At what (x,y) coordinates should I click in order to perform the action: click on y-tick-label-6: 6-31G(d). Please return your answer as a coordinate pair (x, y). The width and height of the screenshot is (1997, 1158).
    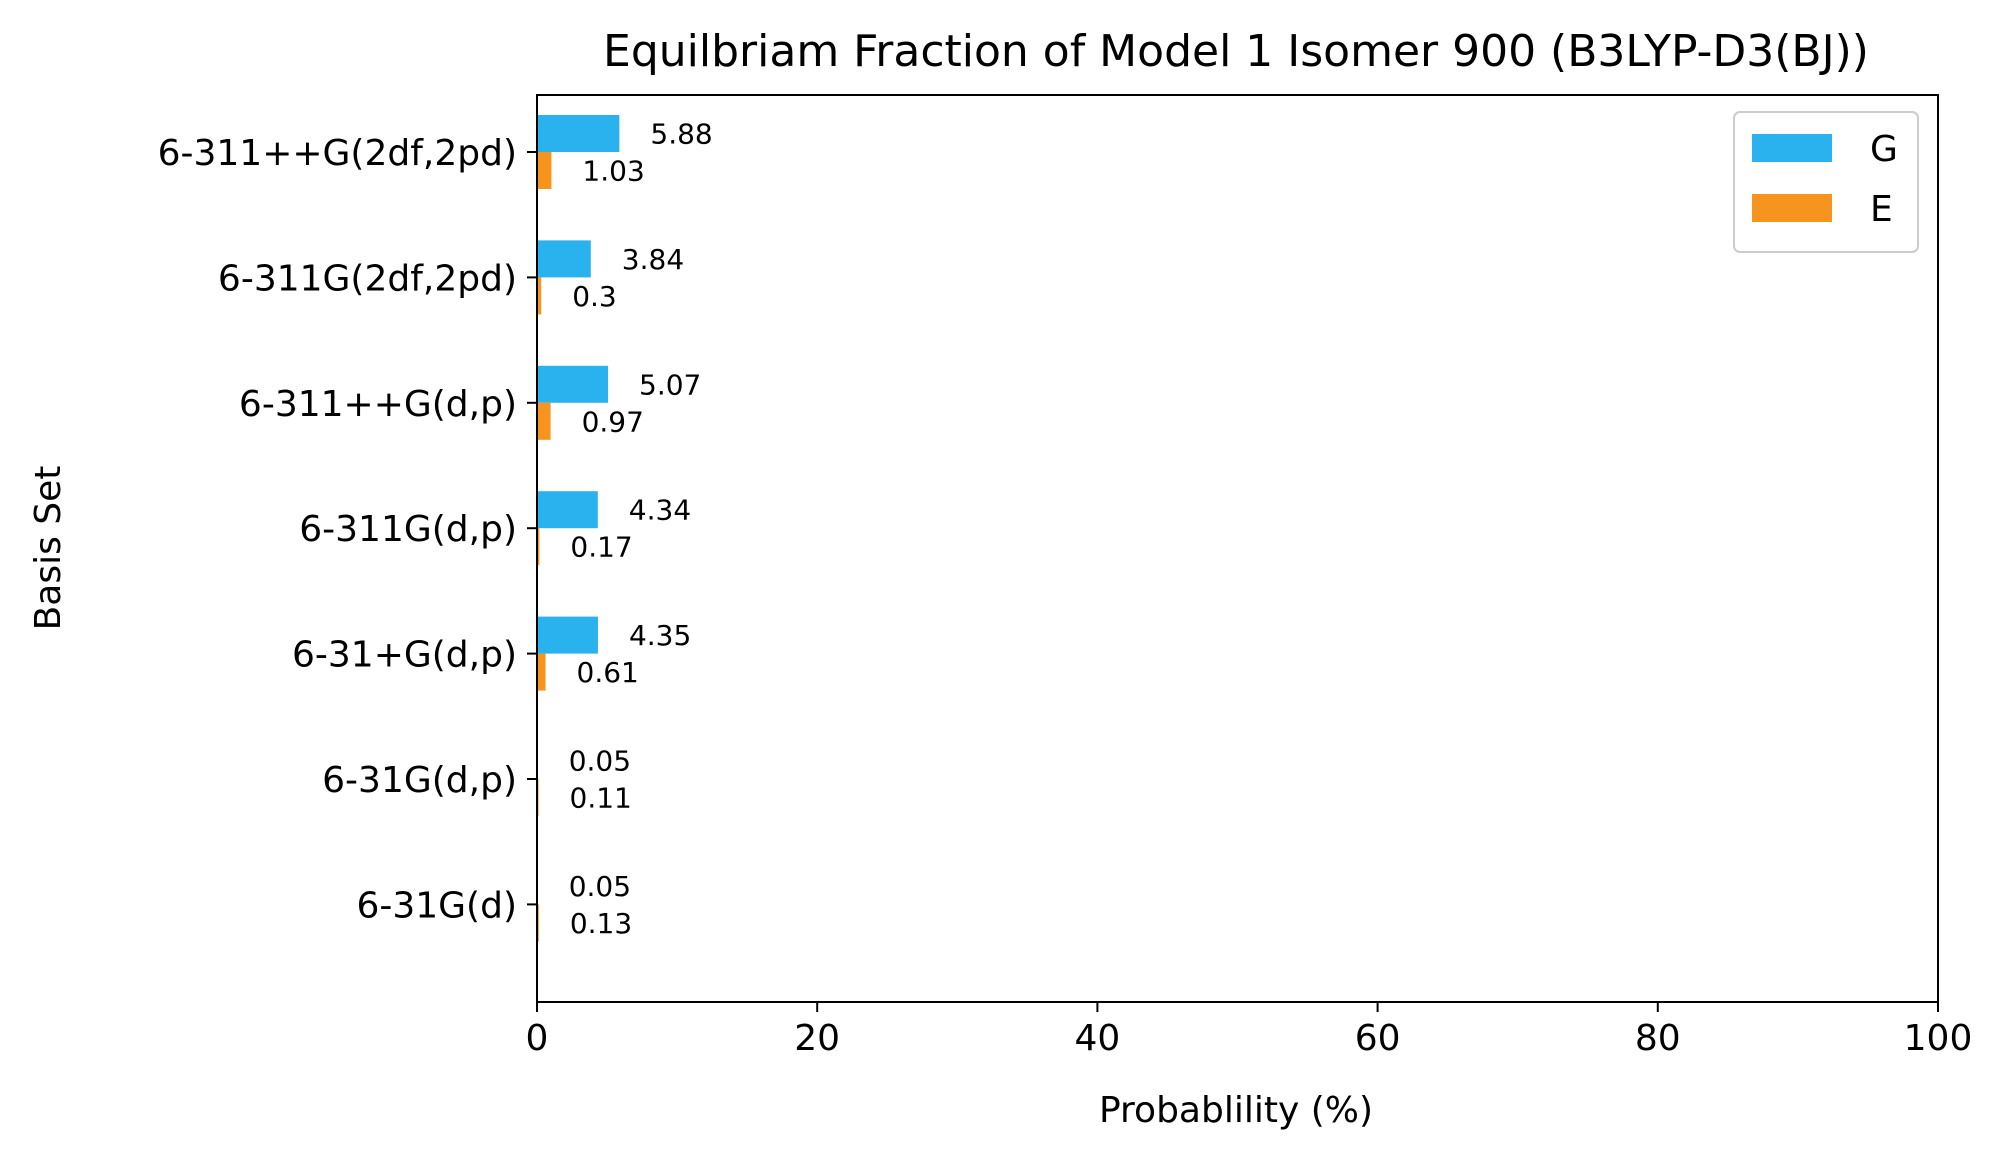
    Looking at the image, I should click on (436, 905).